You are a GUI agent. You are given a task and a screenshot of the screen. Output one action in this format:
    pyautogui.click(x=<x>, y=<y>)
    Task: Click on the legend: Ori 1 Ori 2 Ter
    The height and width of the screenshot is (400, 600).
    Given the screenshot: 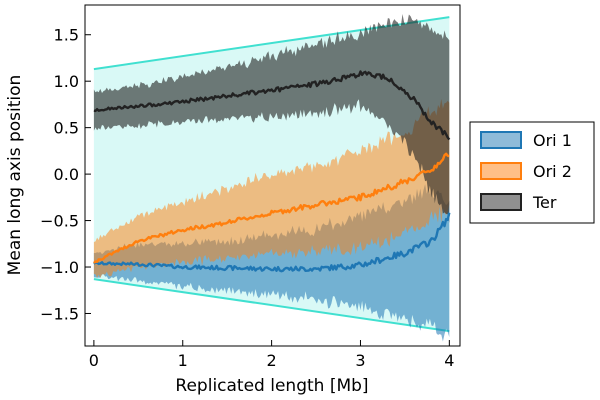 What is the action you would take?
    pyautogui.click(x=532, y=172)
    